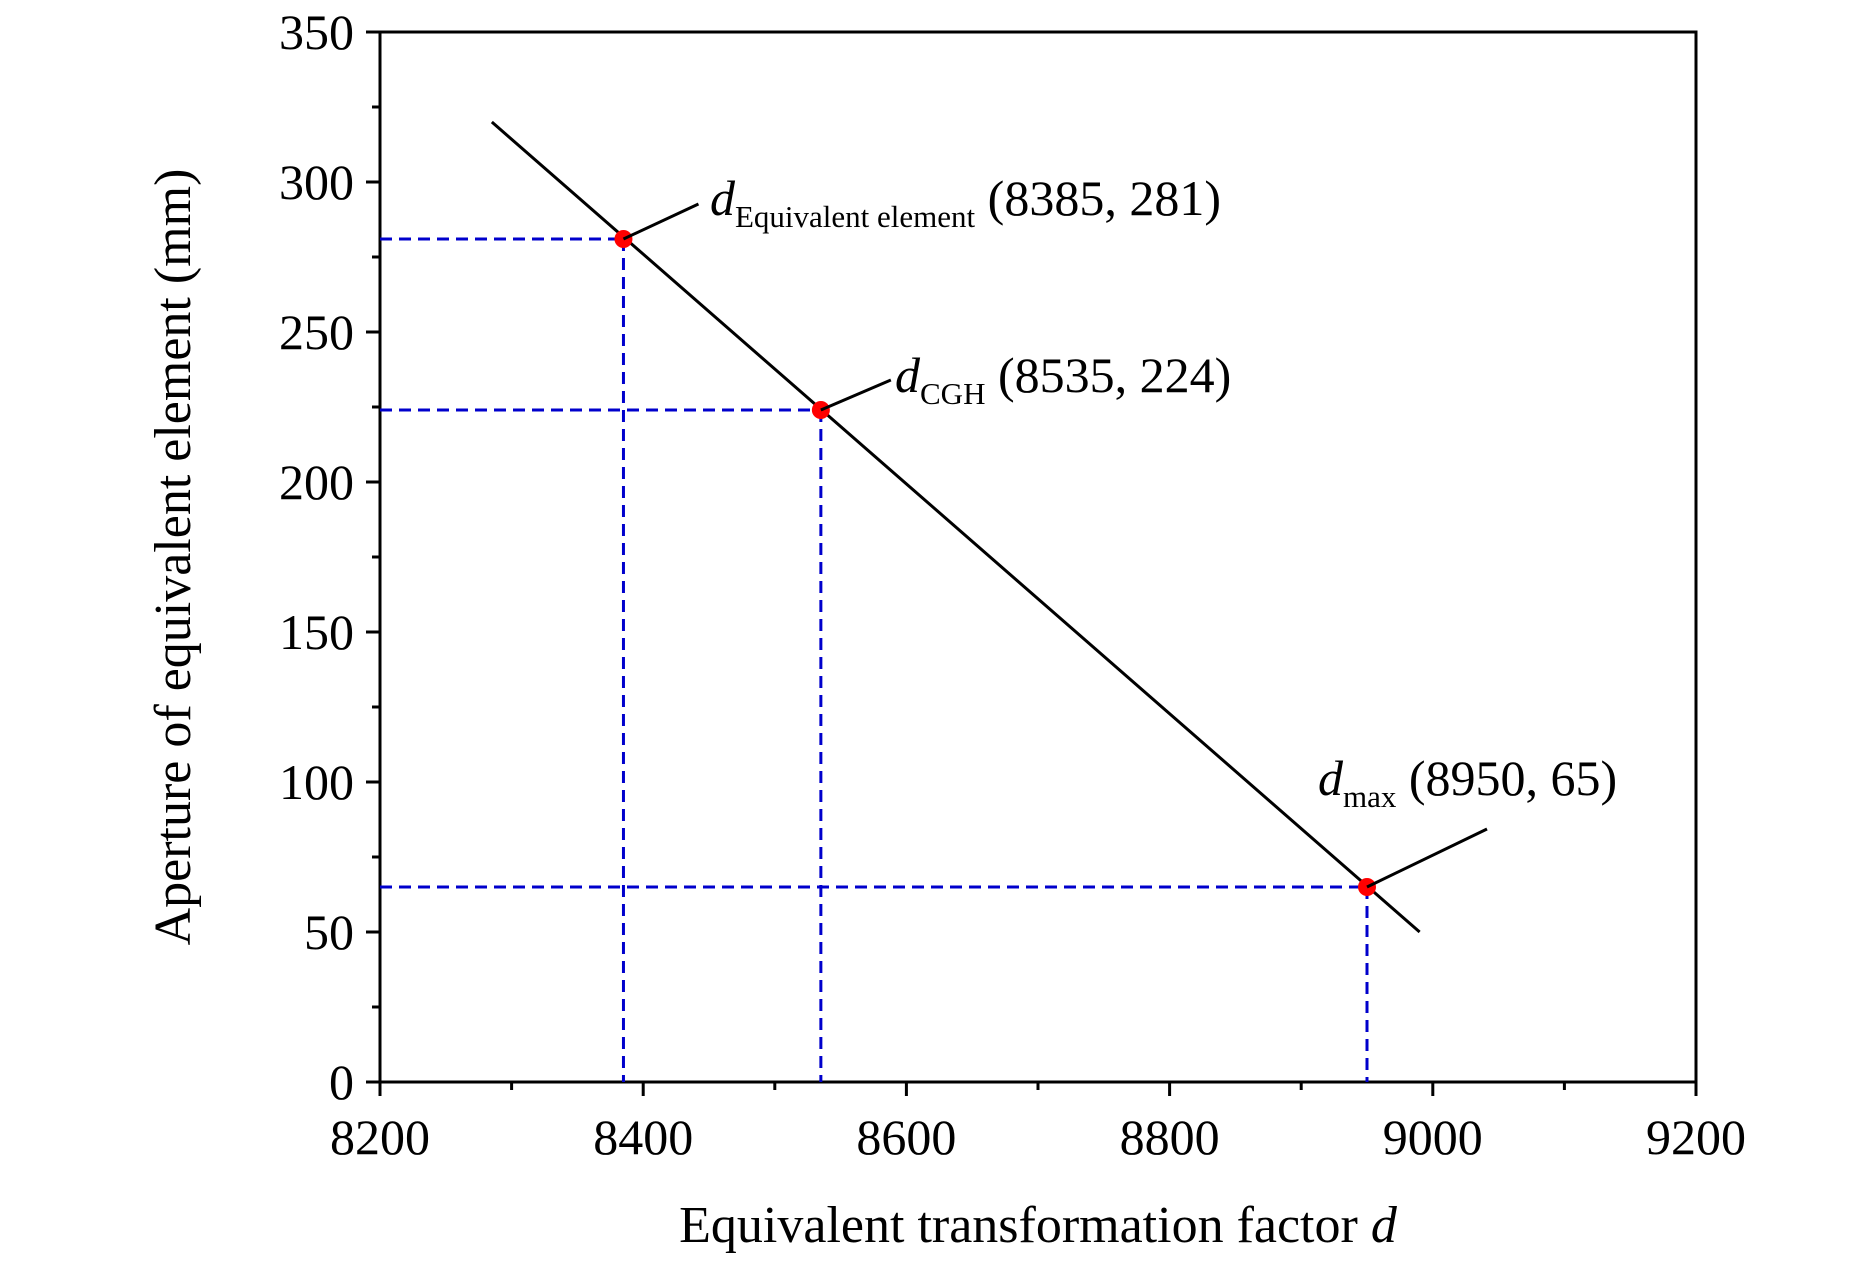 Image resolution: width=1866 pixels, height=1265 pixels. What do you see at coordinates (341, 1082) in the screenshot?
I see `y-tick-label: 0` at bounding box center [341, 1082].